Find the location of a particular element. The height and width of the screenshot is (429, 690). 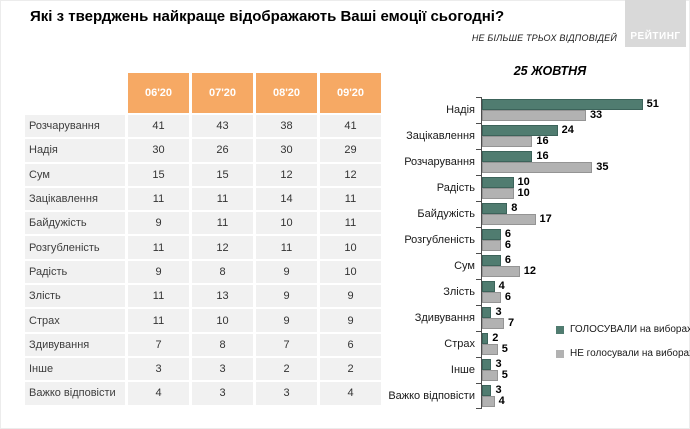

bar-value-label: 10 is located at coordinates (523, 193).